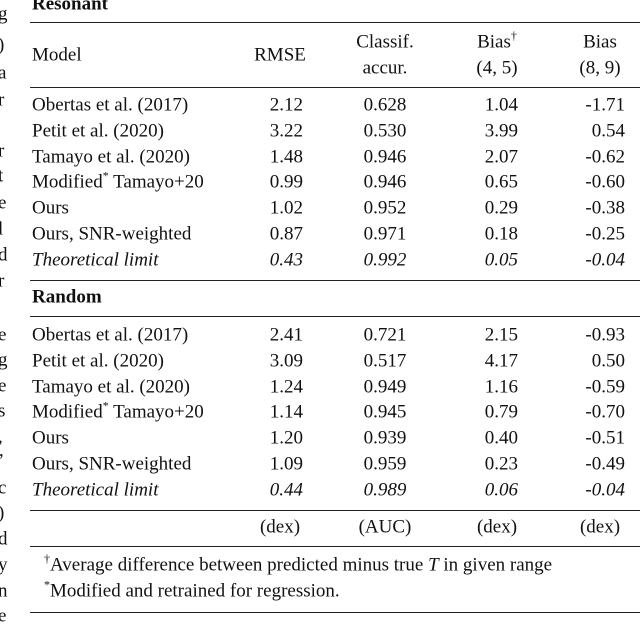 This screenshot has width=640, height=626. I want to click on value-cell: 1.14, so click(286, 412).